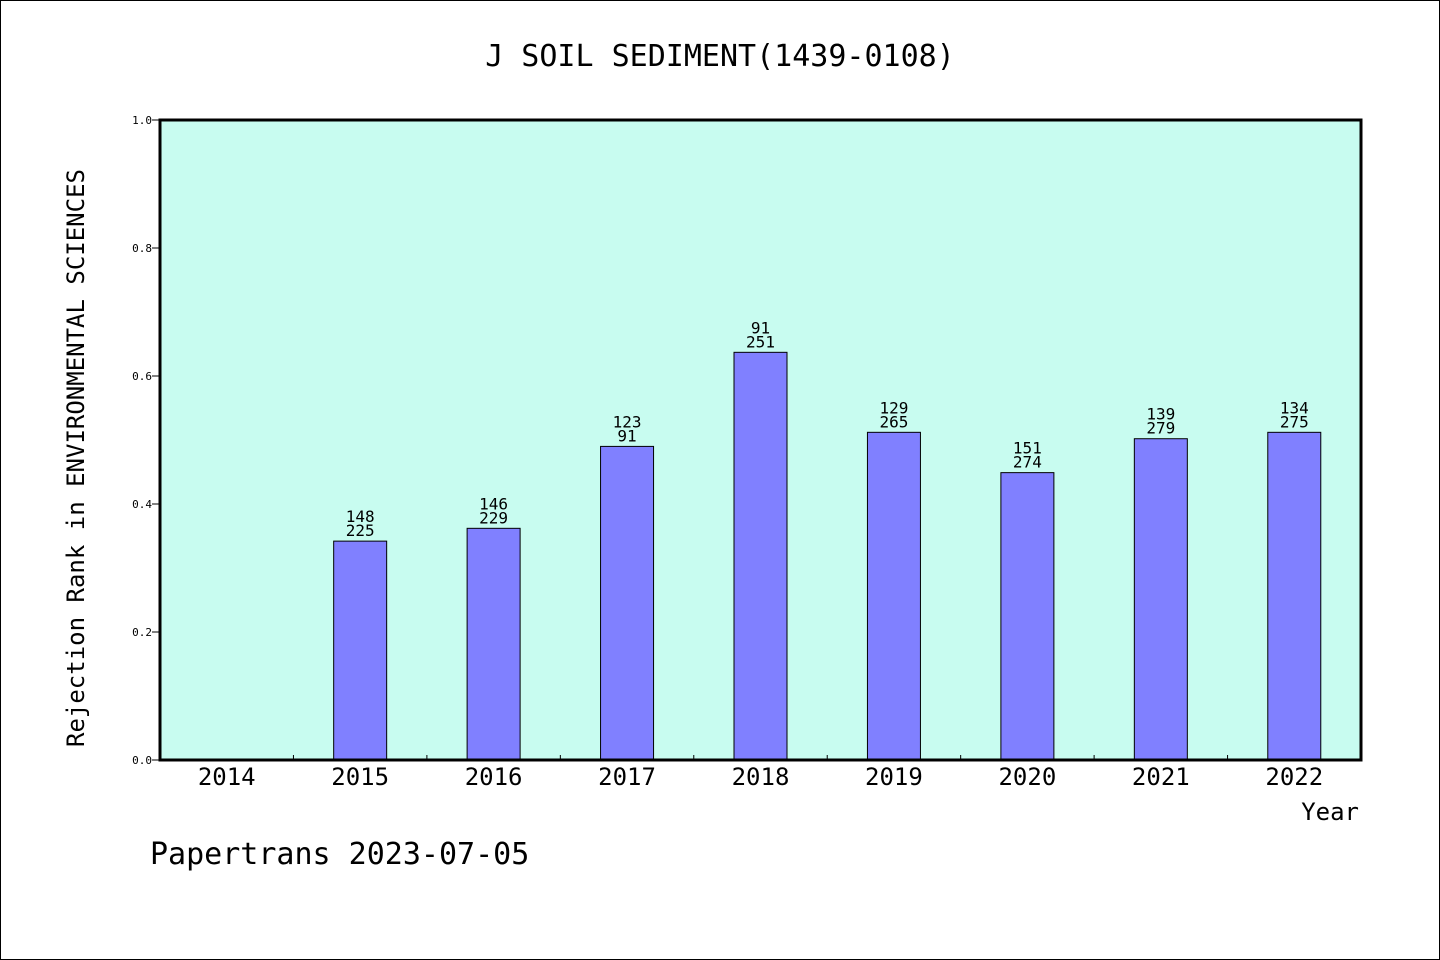  I want to click on x-tick-label-2020: 2020, so click(1027, 777).